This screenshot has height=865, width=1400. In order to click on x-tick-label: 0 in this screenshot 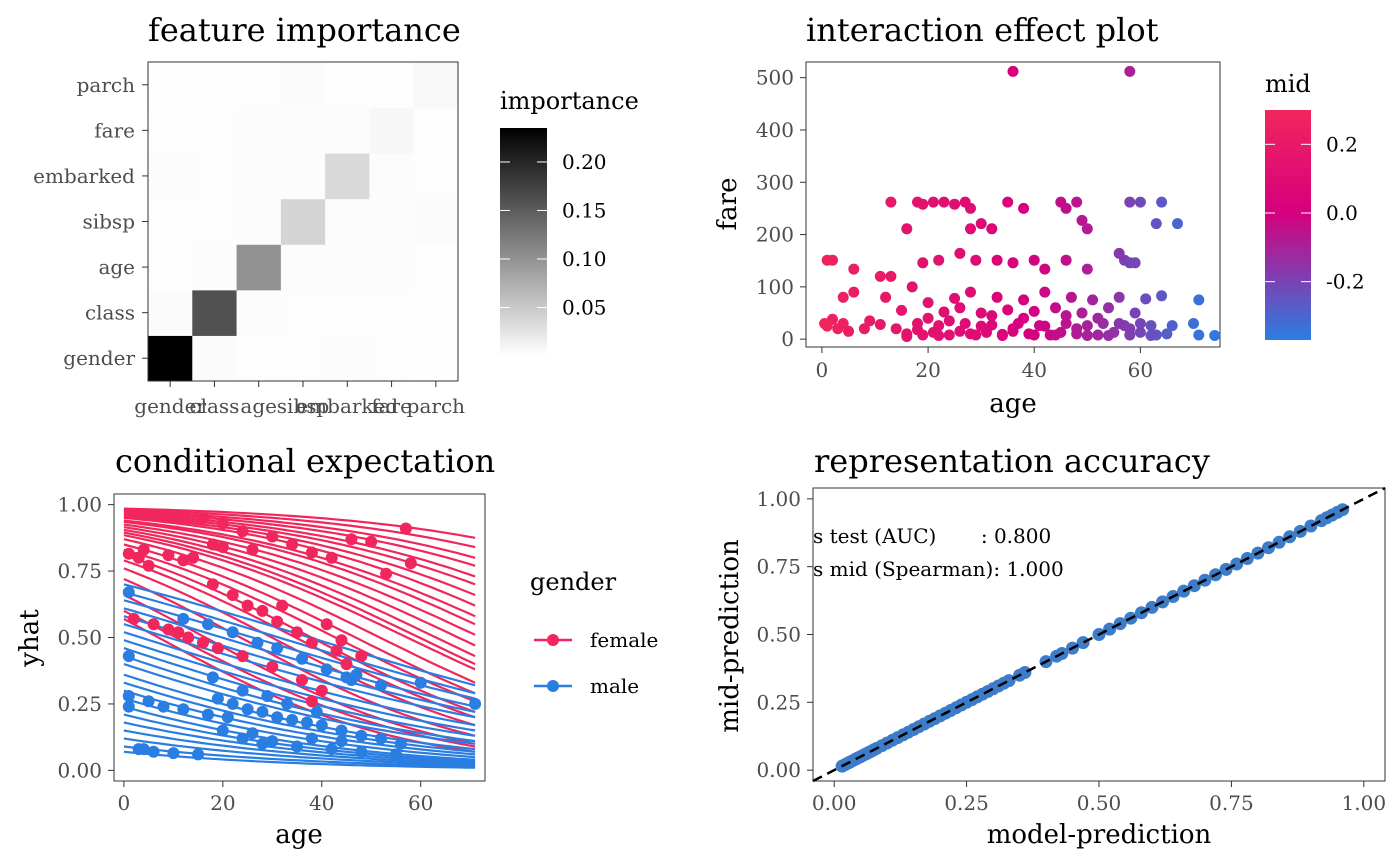, I will do `click(822, 370)`.